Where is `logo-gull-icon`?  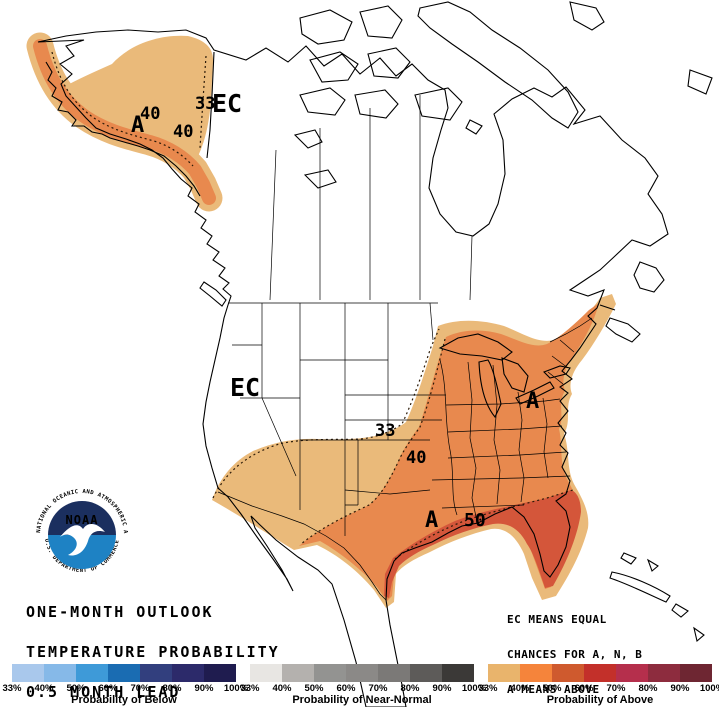
logo-gull-icon is located at coordinates (82, 539).